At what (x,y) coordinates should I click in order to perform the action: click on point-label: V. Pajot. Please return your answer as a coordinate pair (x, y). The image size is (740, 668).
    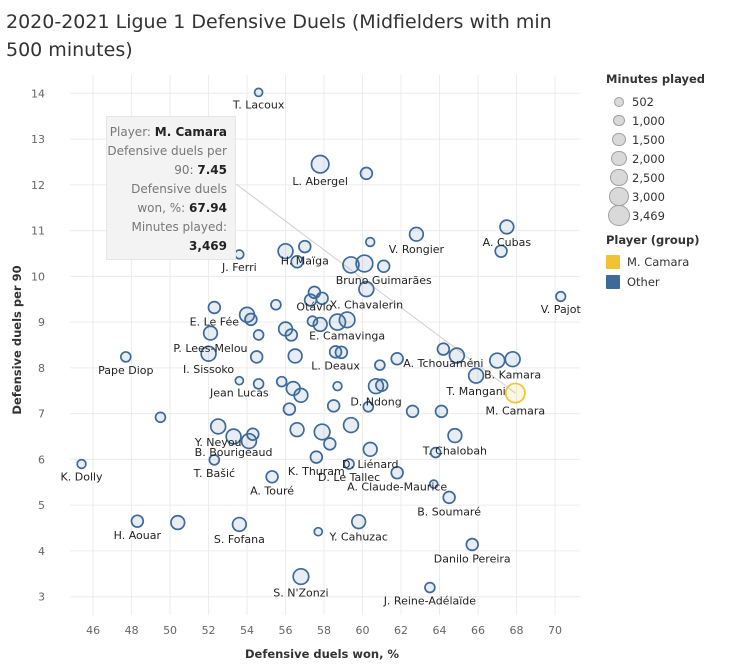
    Looking at the image, I should click on (561, 309).